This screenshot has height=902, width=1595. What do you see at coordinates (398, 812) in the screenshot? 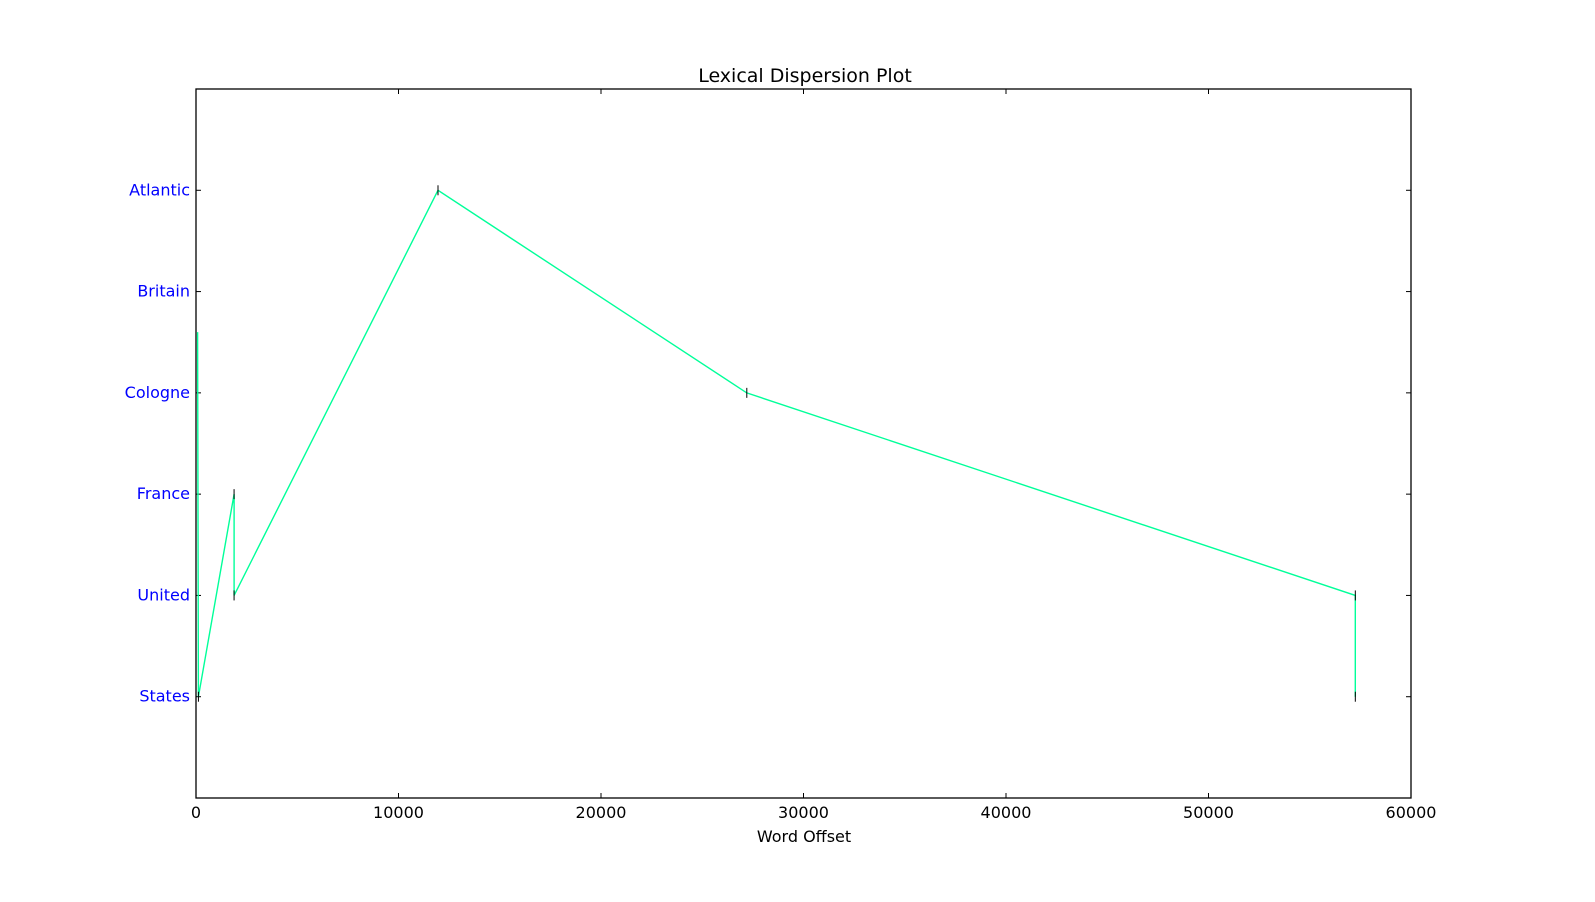
I see `x-tick-label: 10000` at bounding box center [398, 812].